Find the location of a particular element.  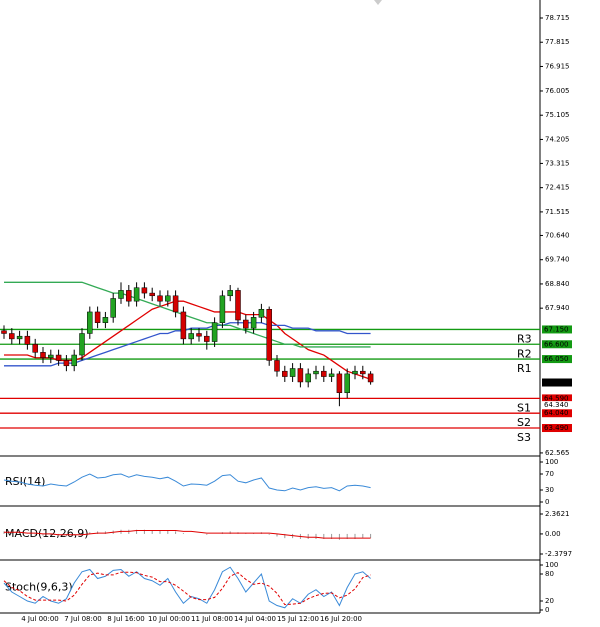

price-marker-label: 64.340 is located at coordinates (556, 405).